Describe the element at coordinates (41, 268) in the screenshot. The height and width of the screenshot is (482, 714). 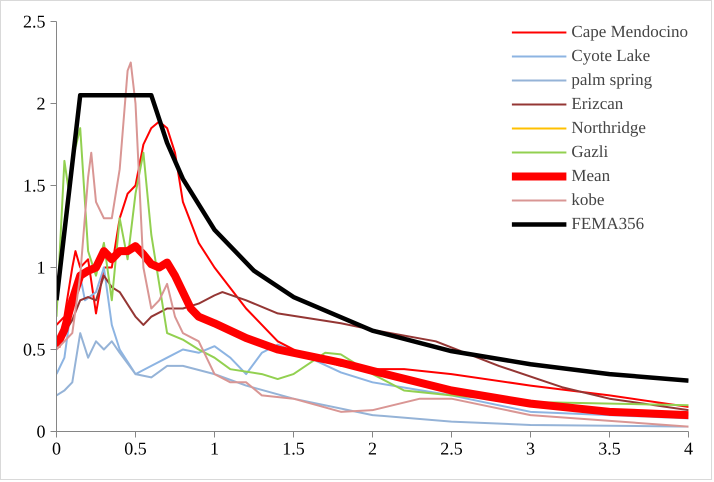
I see `y-tick-label: 1` at that location.